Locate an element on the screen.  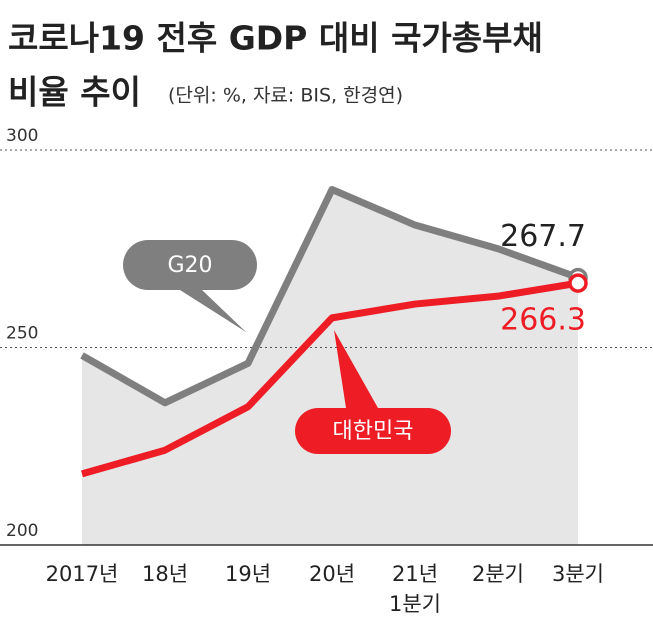
x-tick-label: 3분기 is located at coordinates (578, 574).